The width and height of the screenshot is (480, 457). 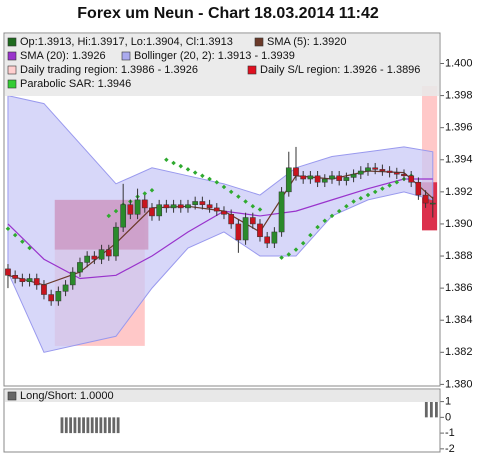 What do you see at coordinates (67, 396) in the screenshot?
I see `panel-title: Long/Short: 1.0000` at bounding box center [67, 396].